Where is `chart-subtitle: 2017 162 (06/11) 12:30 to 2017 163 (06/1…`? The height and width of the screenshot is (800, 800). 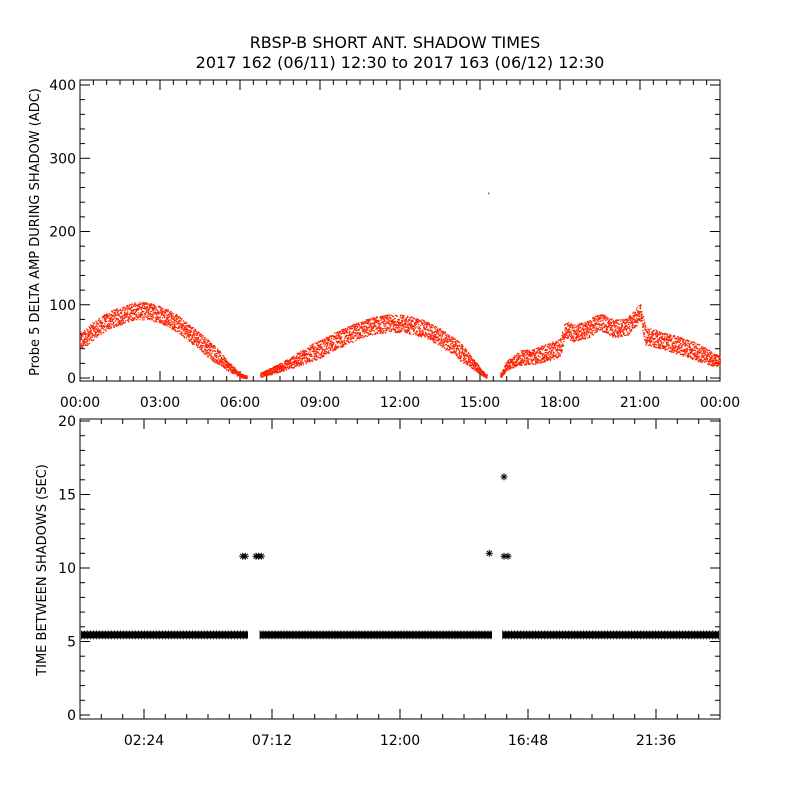 chart-subtitle: 2017 162 (06/11) 12:30 to 2017 163 (06/1… is located at coordinates (400, 62).